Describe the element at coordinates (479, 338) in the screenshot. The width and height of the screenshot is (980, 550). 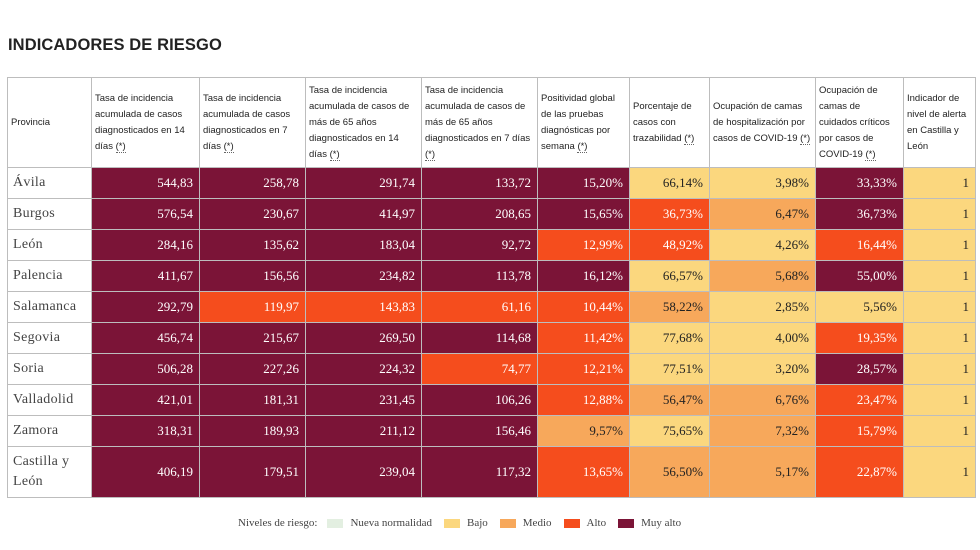
I see `indicator-cell: 114,68` at that location.